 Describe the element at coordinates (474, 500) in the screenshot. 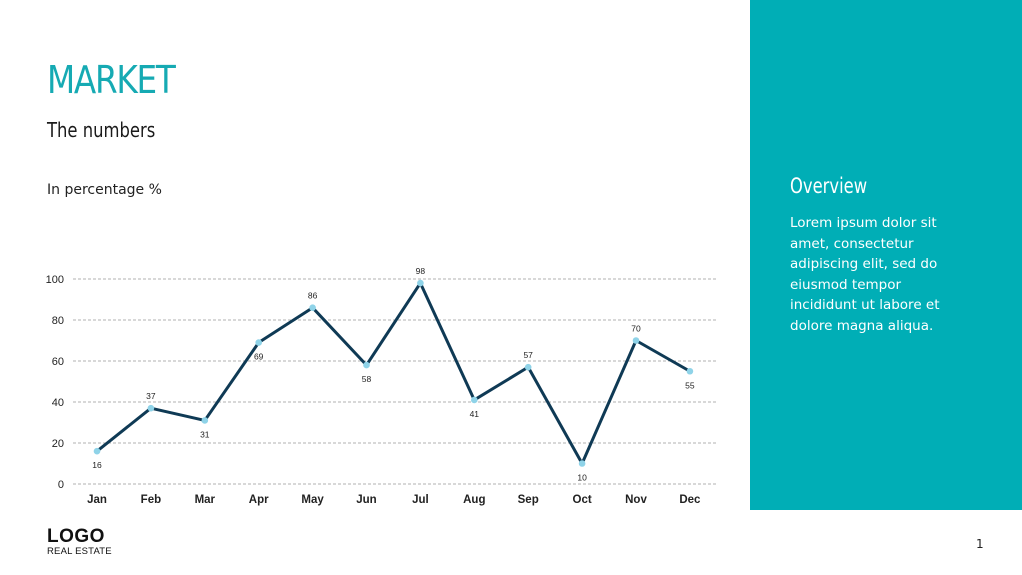

I see `x-tick-label: Aug` at that location.